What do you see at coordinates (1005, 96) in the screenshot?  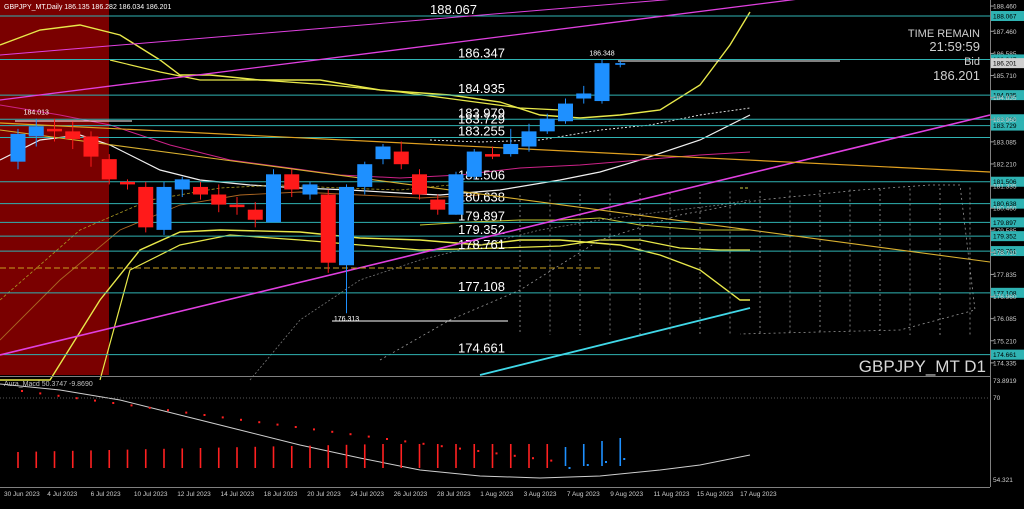 I see `price-axis-label: 184.935` at bounding box center [1005, 96].